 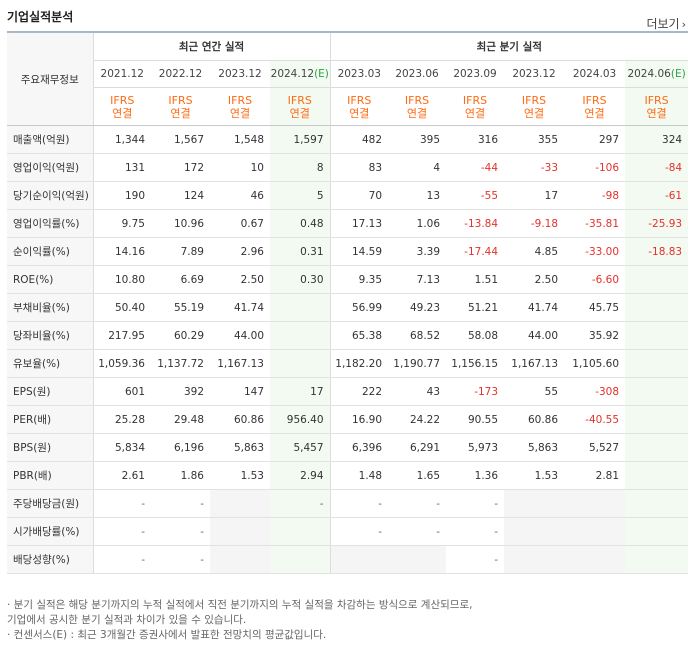 I want to click on table-row: 주당배당금(원) - - - - - -, so click(x=348, y=503).